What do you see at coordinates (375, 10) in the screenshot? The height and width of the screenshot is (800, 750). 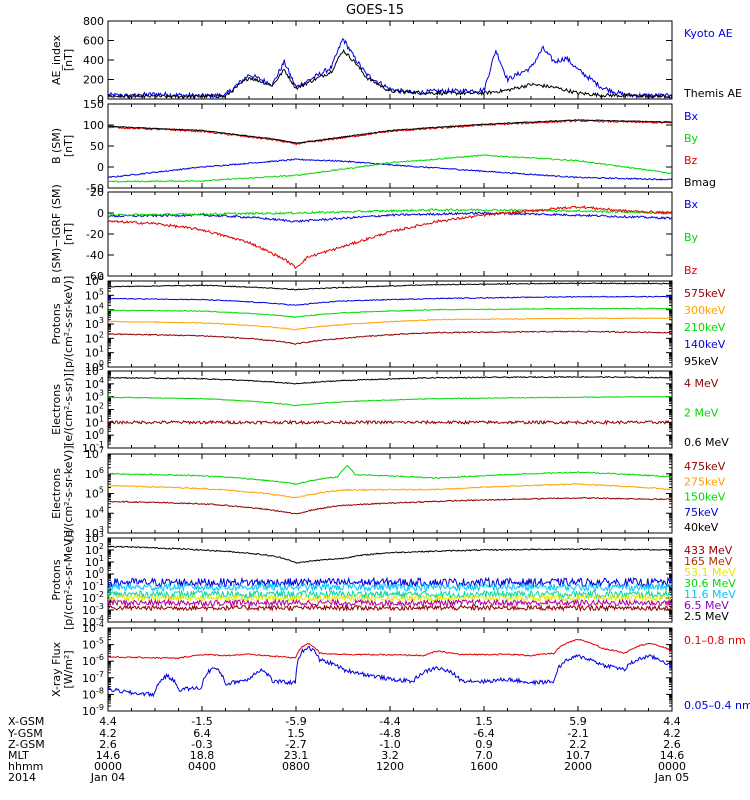 I see `figure-title: GOES-15` at bounding box center [375, 10].